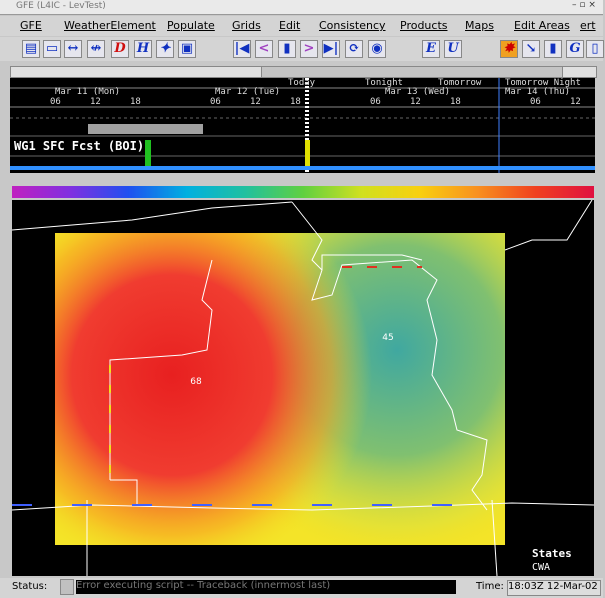  What do you see at coordinates (248, 92) in the screenshot?
I see `day-label: Mar 12 (Tue)` at bounding box center [248, 92].